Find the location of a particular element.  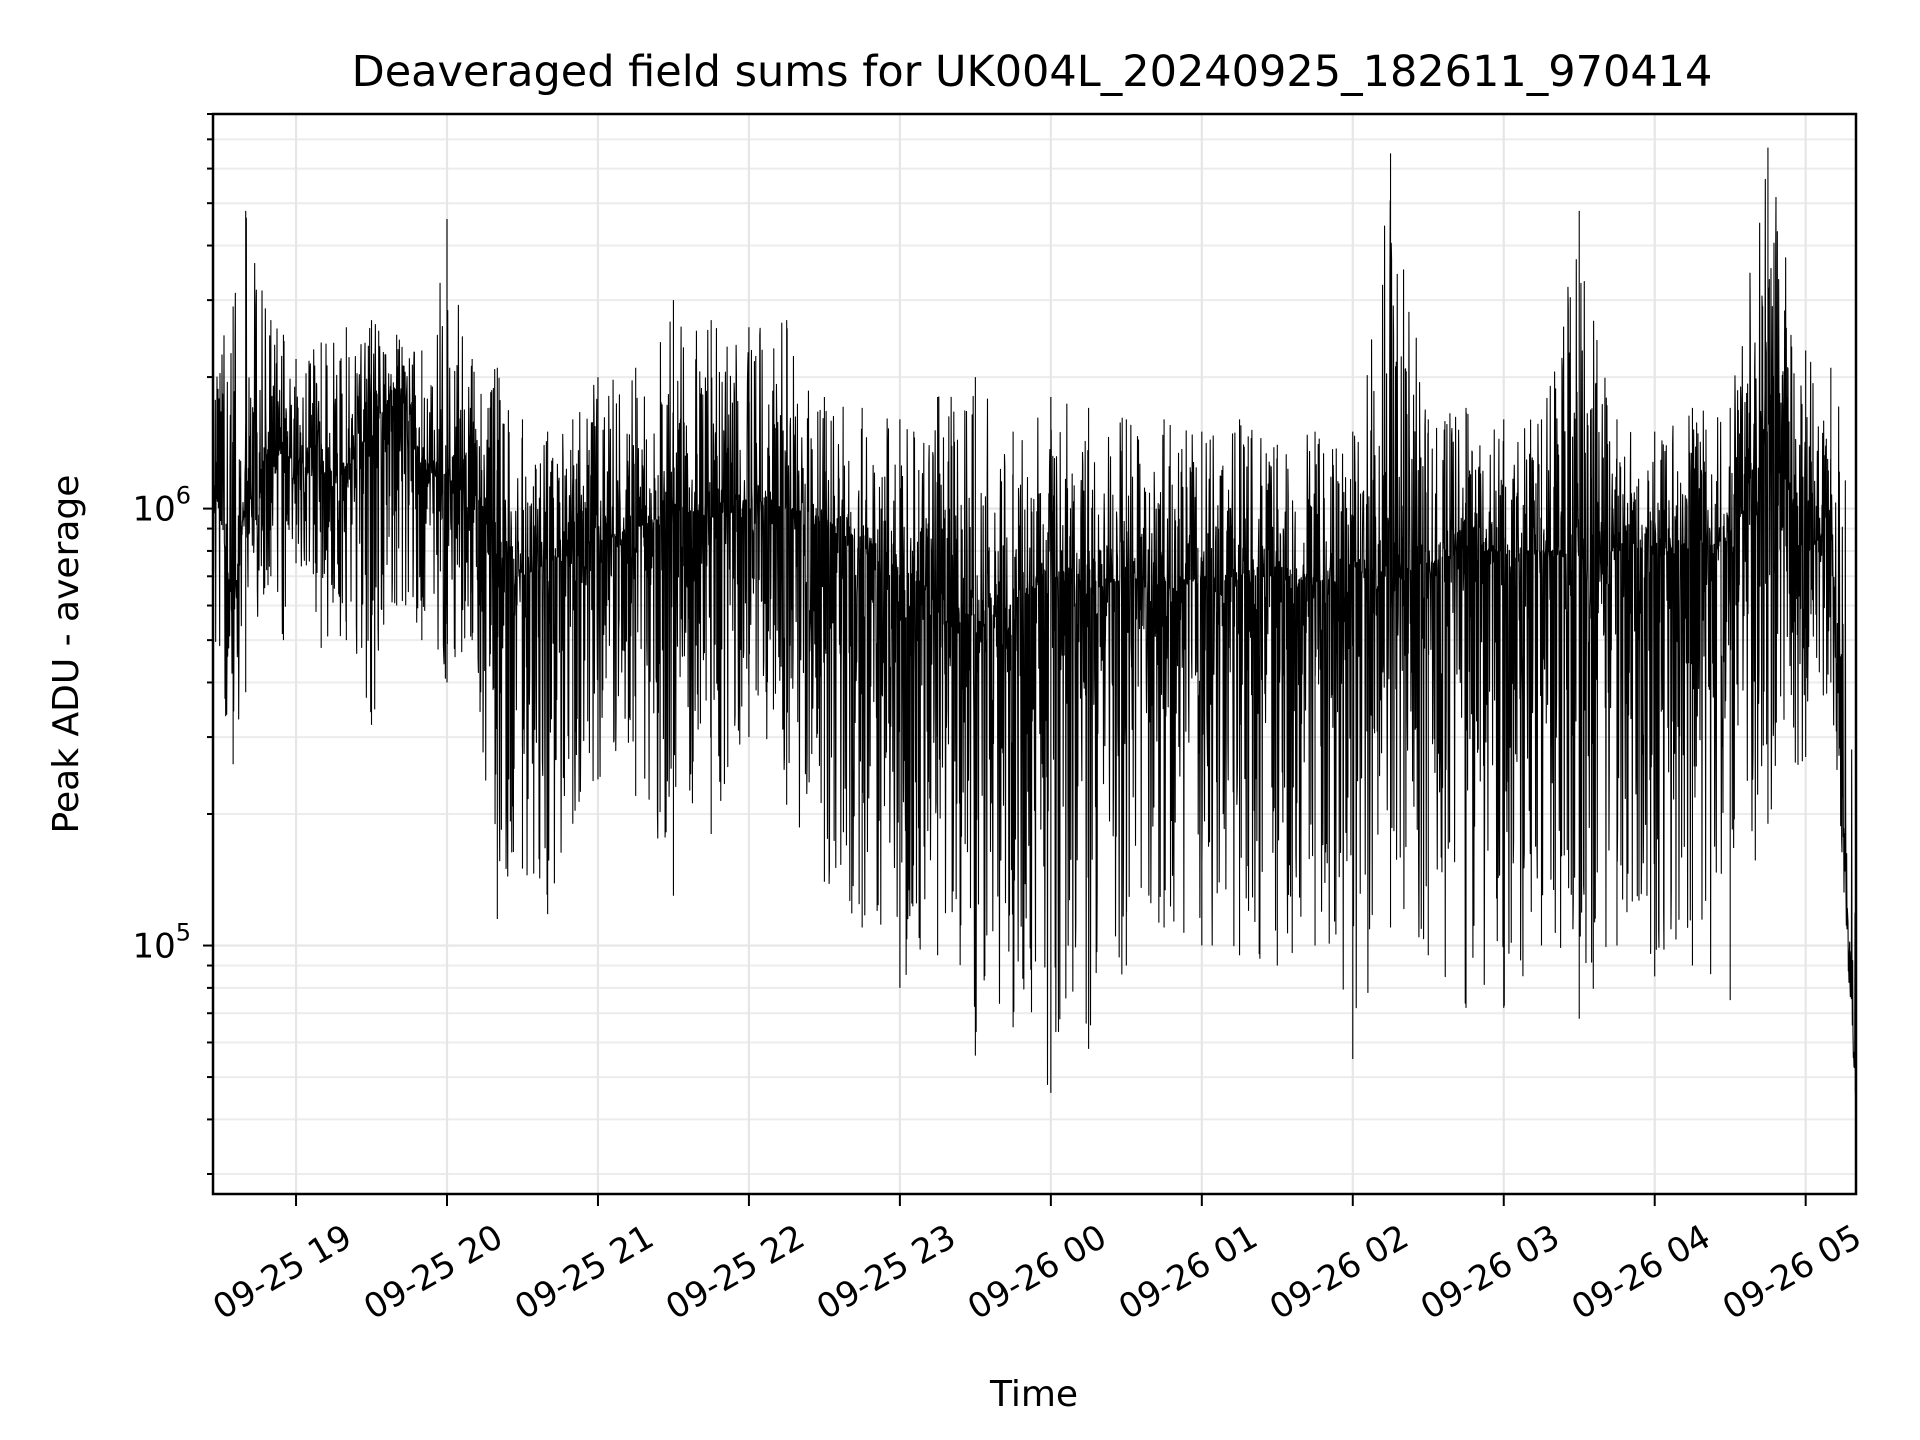

y-axis-label: Peak ADU - average is located at coordinates (66, 654).